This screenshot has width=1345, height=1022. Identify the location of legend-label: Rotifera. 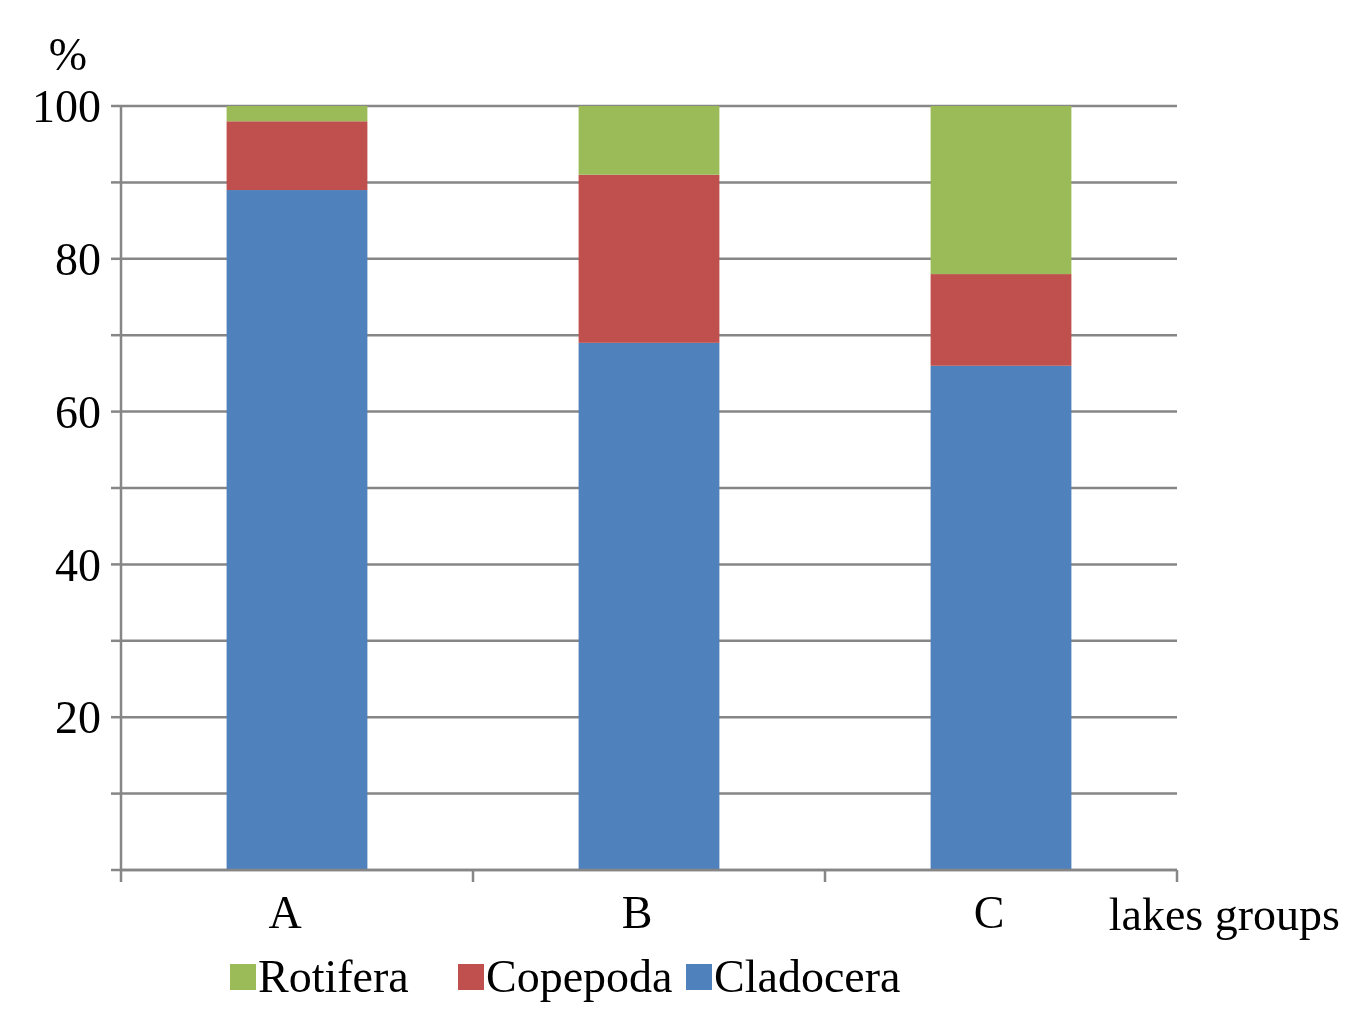
(333, 976).